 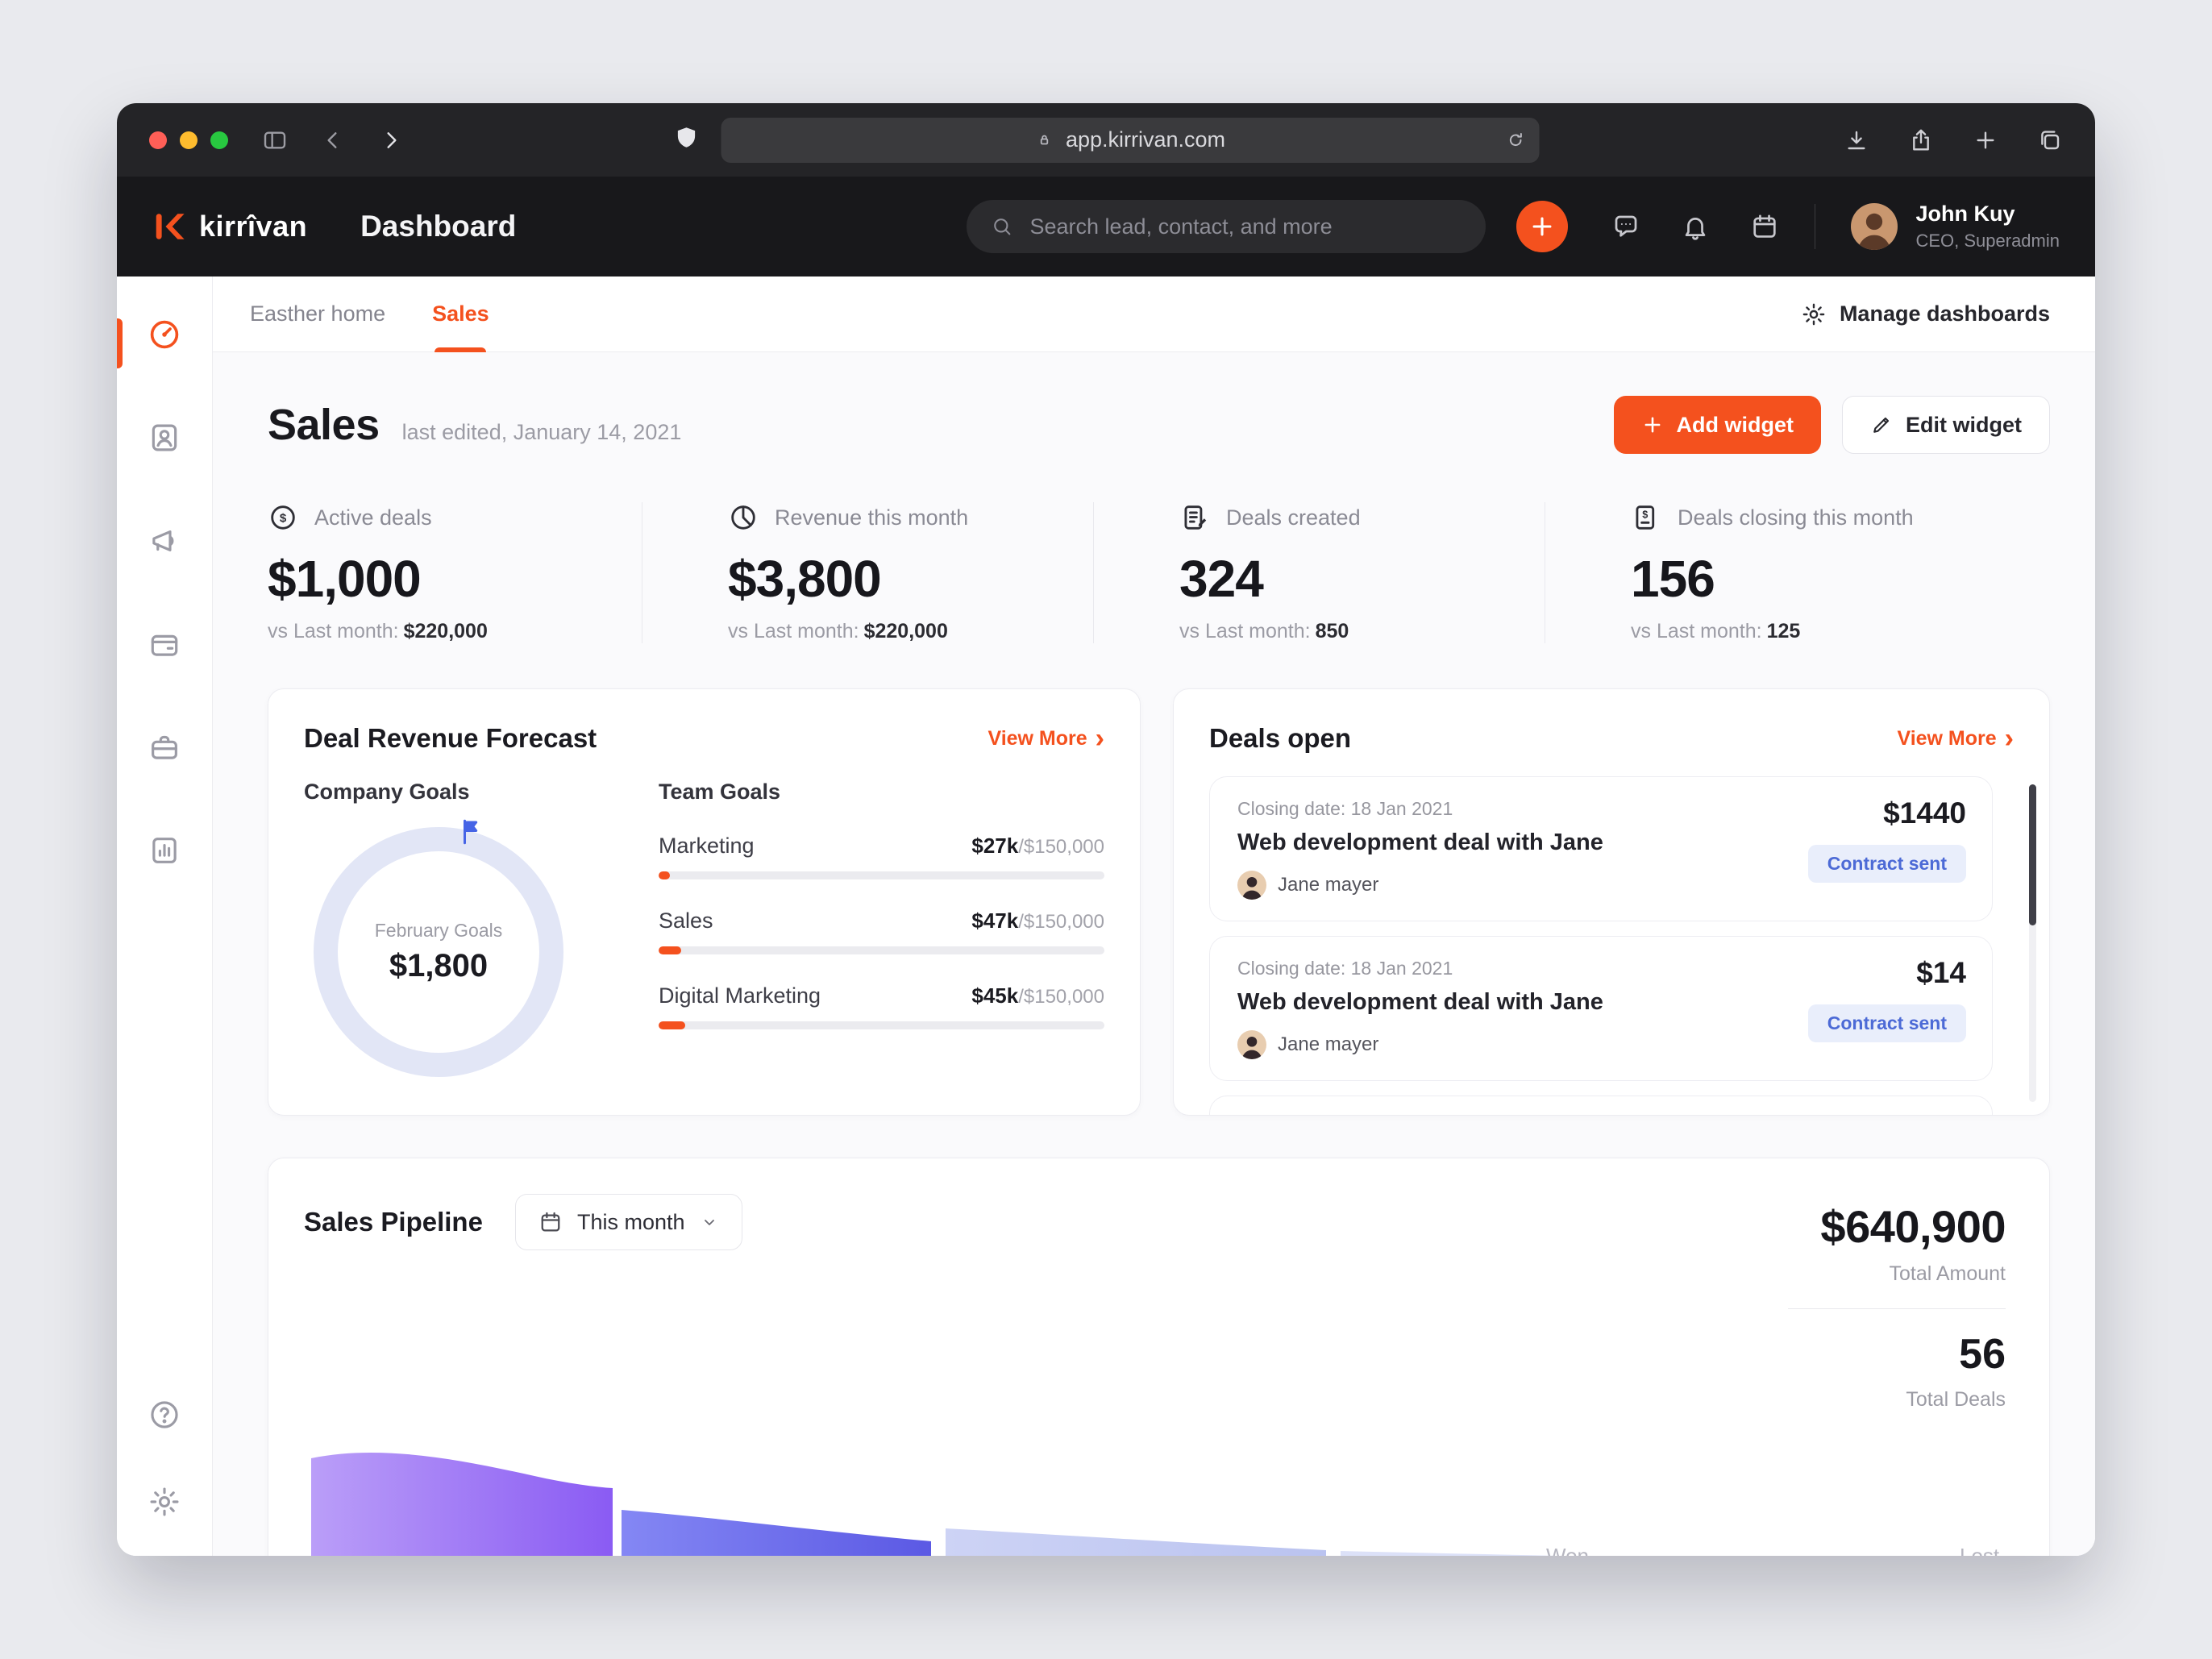 I want to click on search-input, so click(x=1245, y=226).